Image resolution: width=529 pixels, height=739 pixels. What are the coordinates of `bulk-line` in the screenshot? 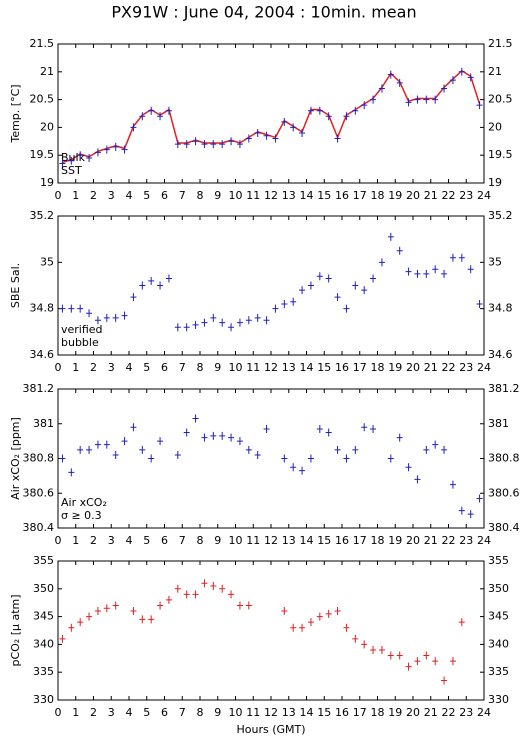 It's located at (271, 116).